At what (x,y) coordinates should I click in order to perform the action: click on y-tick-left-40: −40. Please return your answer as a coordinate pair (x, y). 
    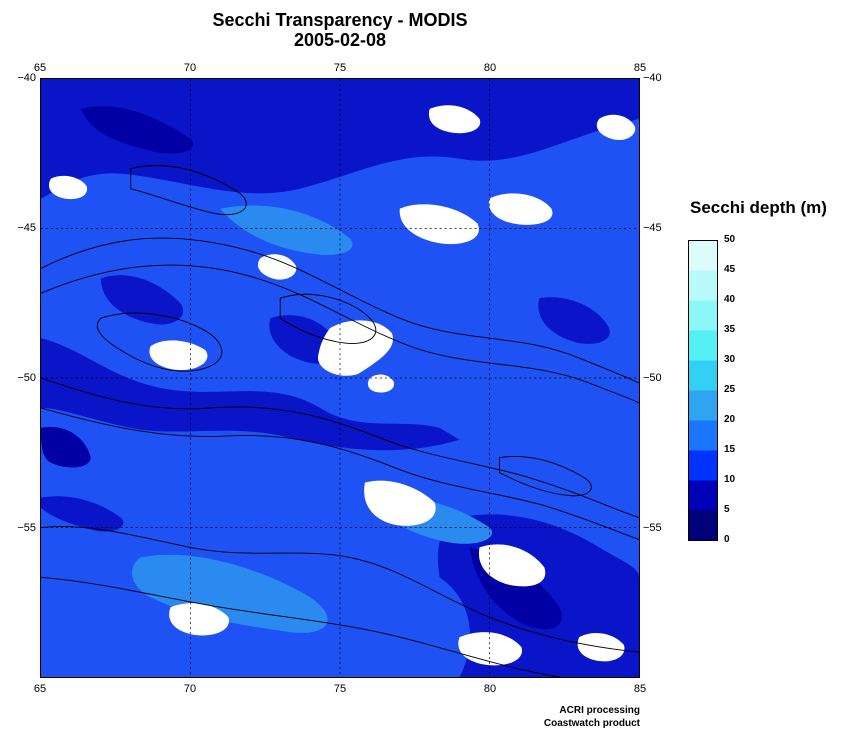
    Looking at the image, I should click on (26, 78).